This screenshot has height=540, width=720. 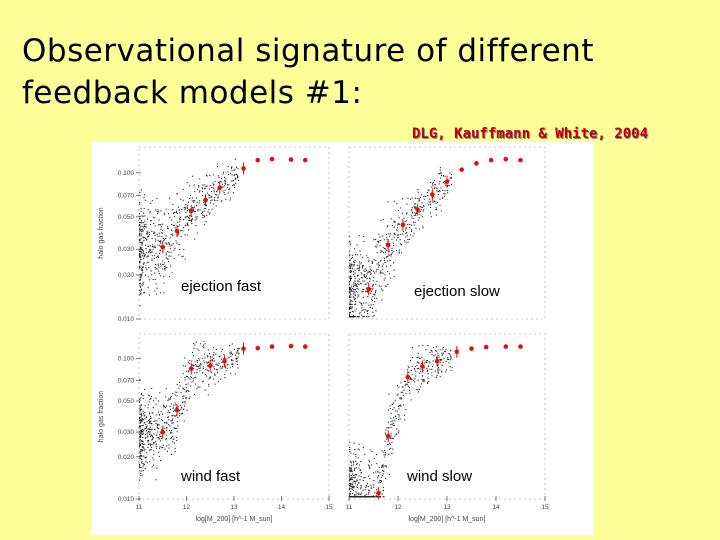 What do you see at coordinates (530, 134) in the screenshot?
I see `citation: DLG, Kauffmann & White, 2004` at bounding box center [530, 134].